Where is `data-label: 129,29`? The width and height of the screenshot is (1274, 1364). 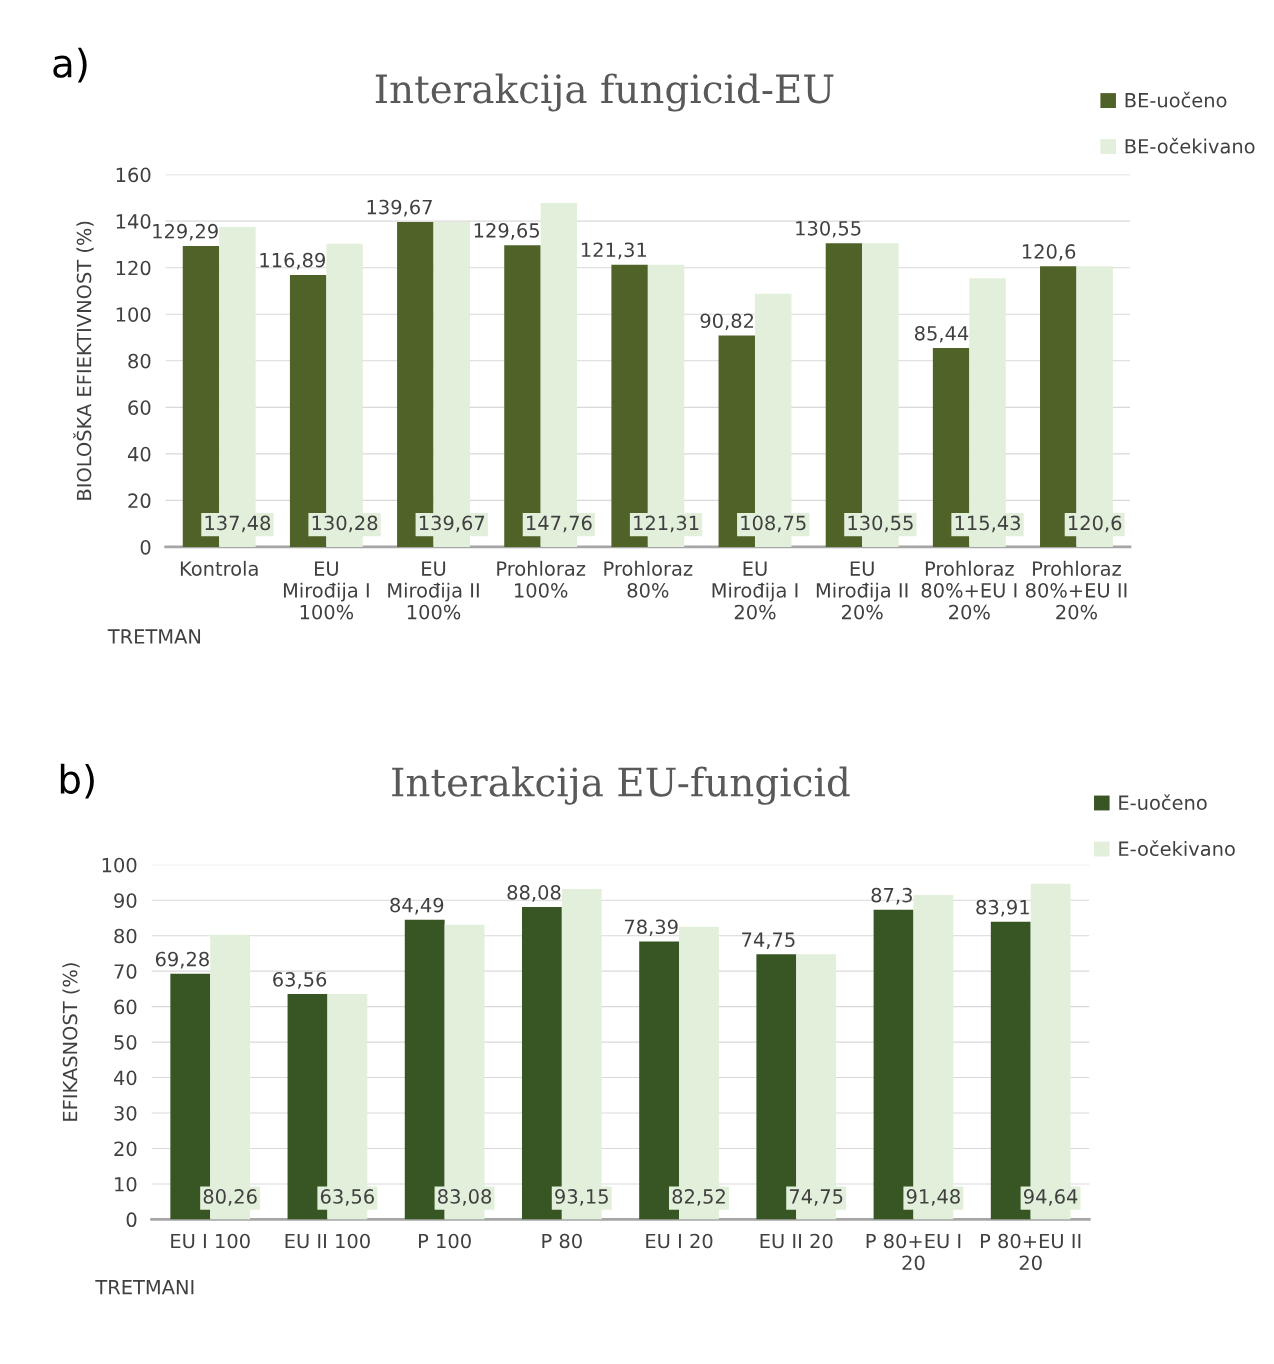
data-label: 129,29 is located at coordinates (185, 232).